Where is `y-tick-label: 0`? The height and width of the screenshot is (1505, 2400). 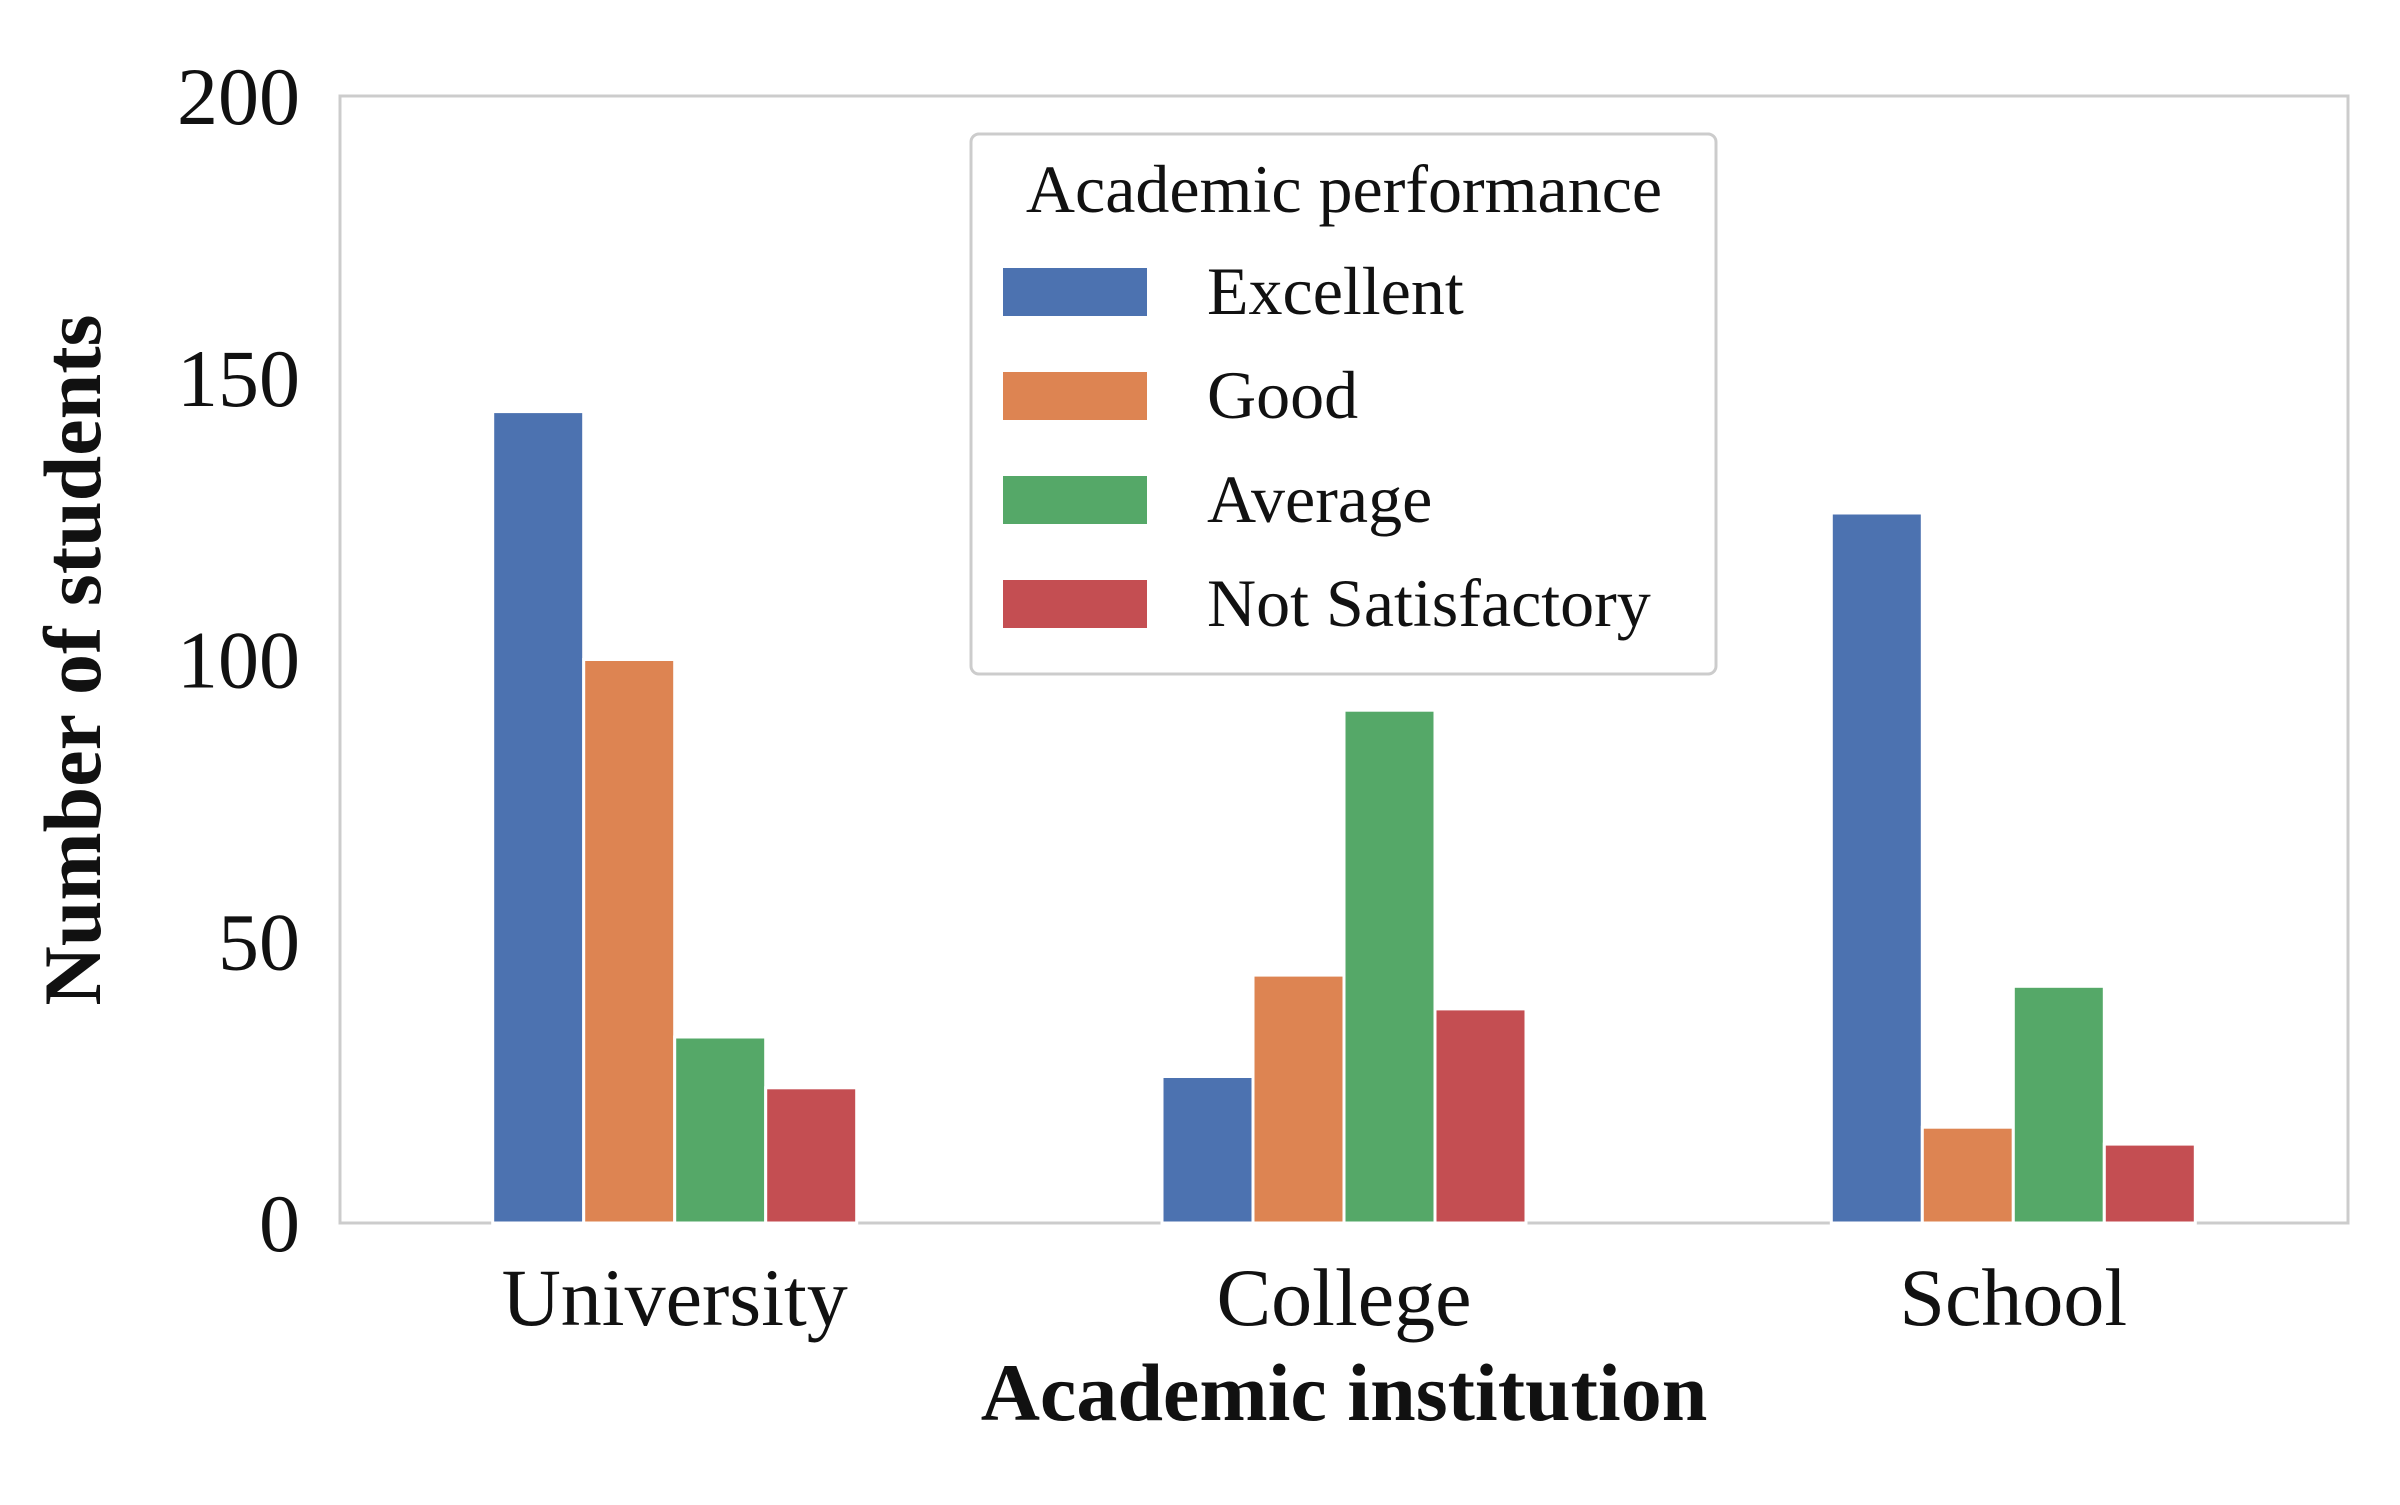 y-tick-label: 0 is located at coordinates (279, 1223).